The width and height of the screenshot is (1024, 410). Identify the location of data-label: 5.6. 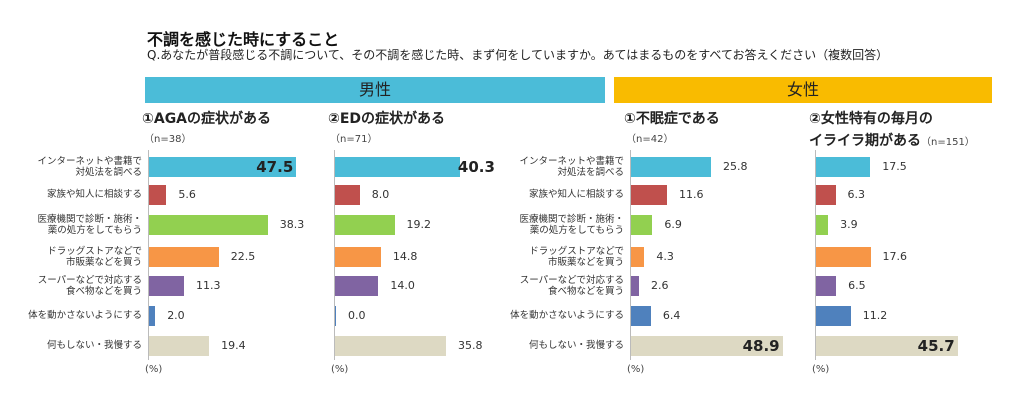
(187, 194).